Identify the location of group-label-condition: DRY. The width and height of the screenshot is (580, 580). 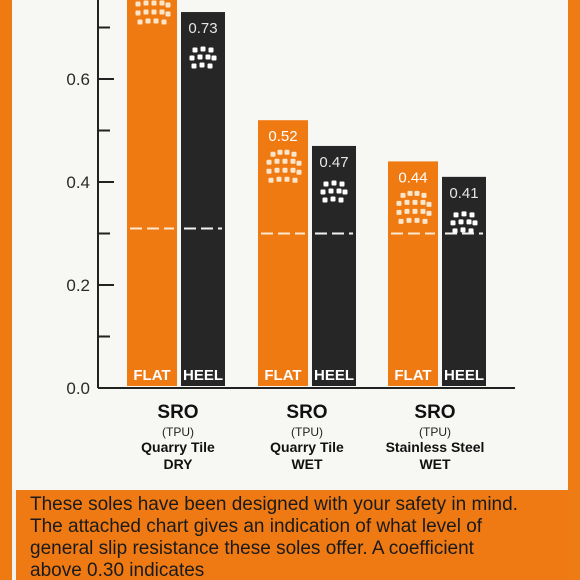
(178, 464).